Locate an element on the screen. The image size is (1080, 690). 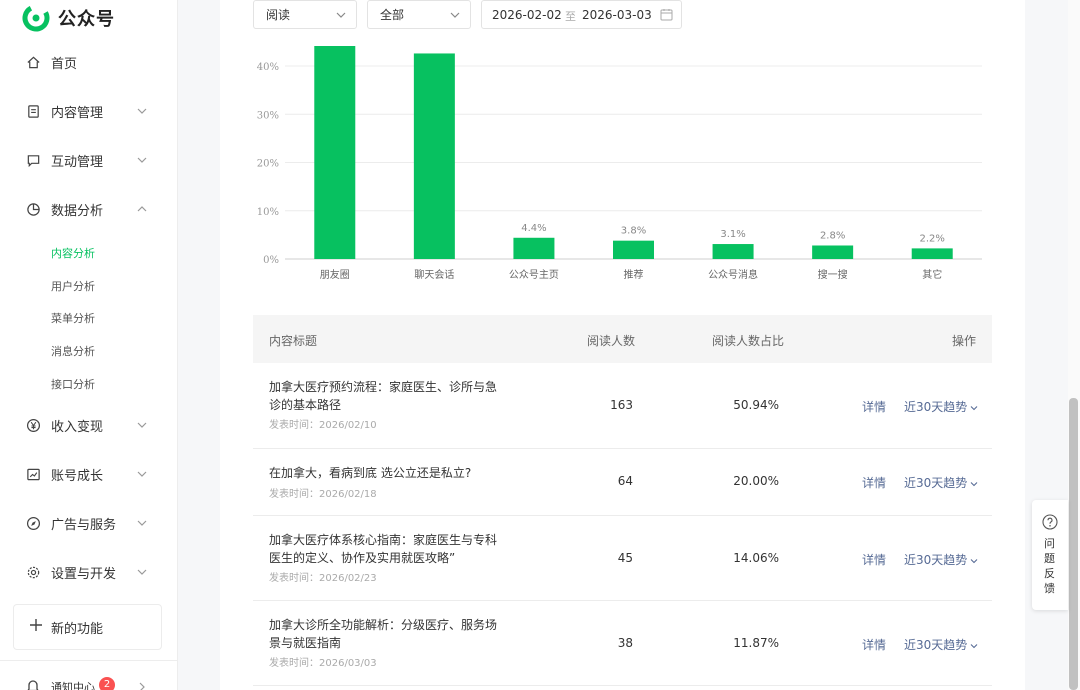
sidebar-subitem-menu-analysis: 菜单分析 is located at coordinates (73, 318).